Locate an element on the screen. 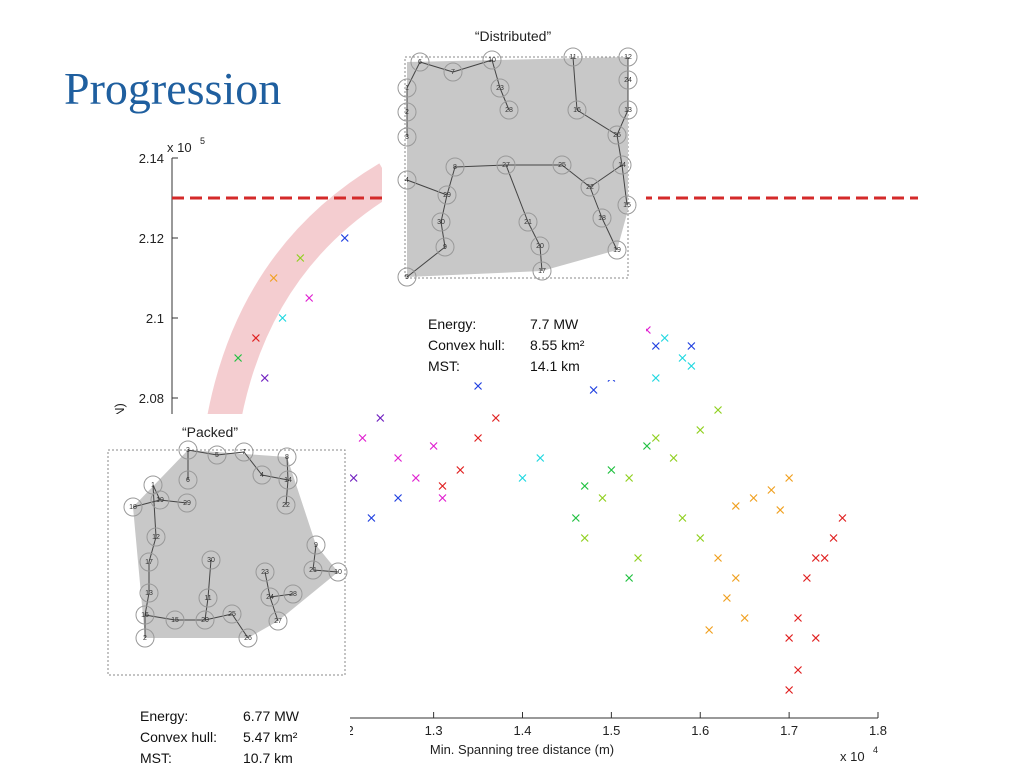 Image resolution: width=1024 pixels, height=768 pixels. turbine-label: 12 is located at coordinates (628, 57).